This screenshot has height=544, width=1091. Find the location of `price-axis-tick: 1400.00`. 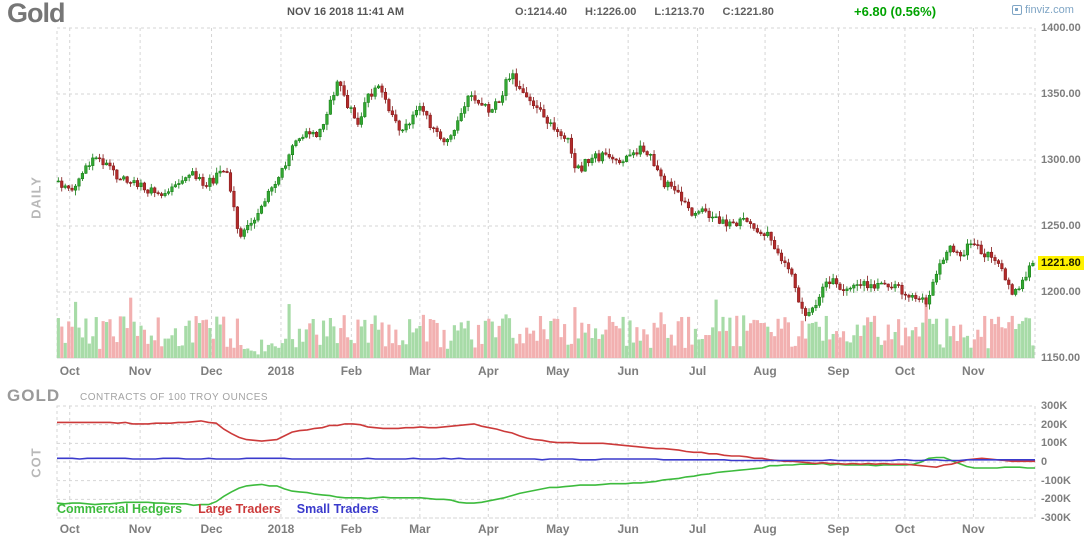

price-axis-tick: 1400.00 is located at coordinates (1061, 28).